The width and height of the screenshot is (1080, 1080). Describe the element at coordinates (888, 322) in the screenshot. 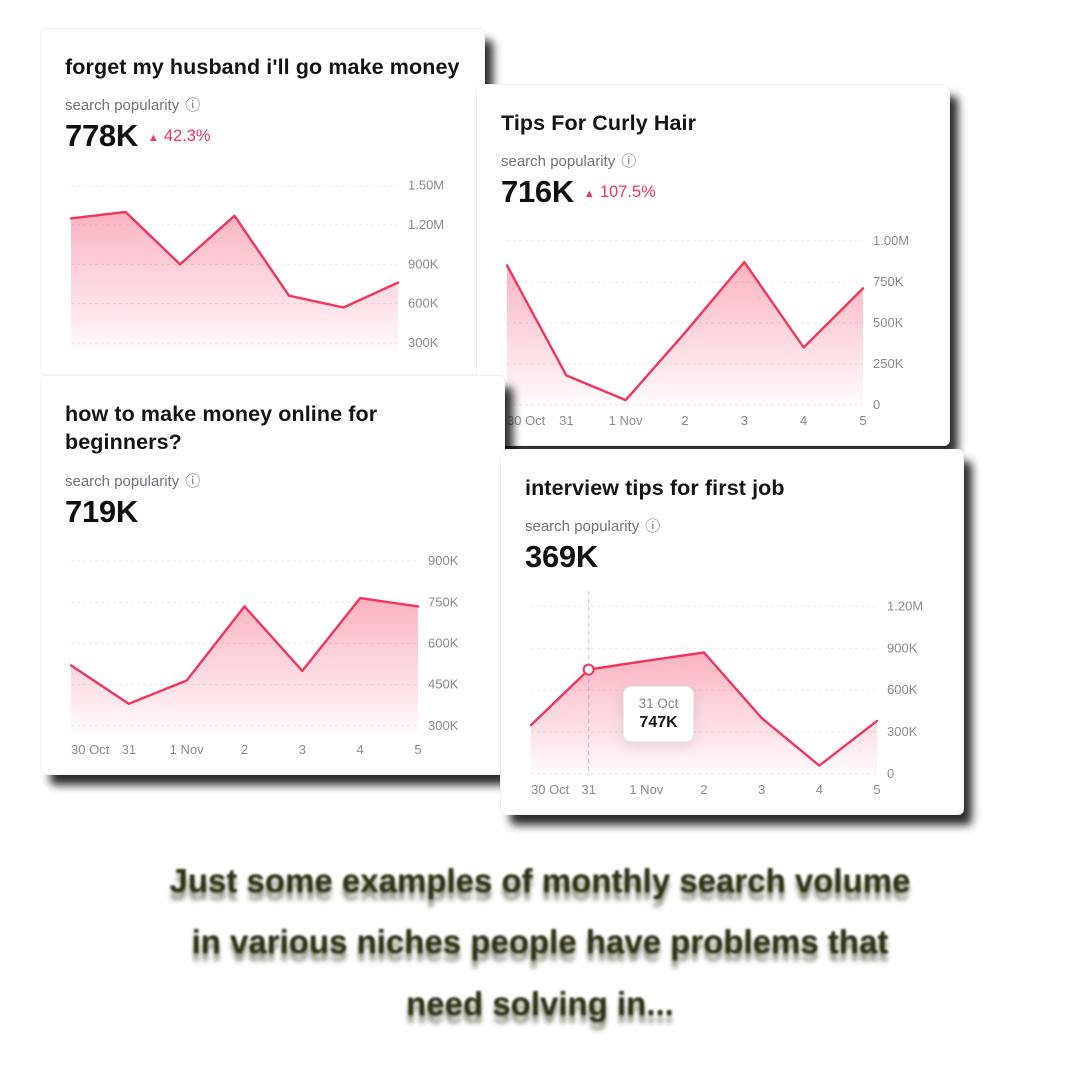

I see `svg-text: 500K` at that location.